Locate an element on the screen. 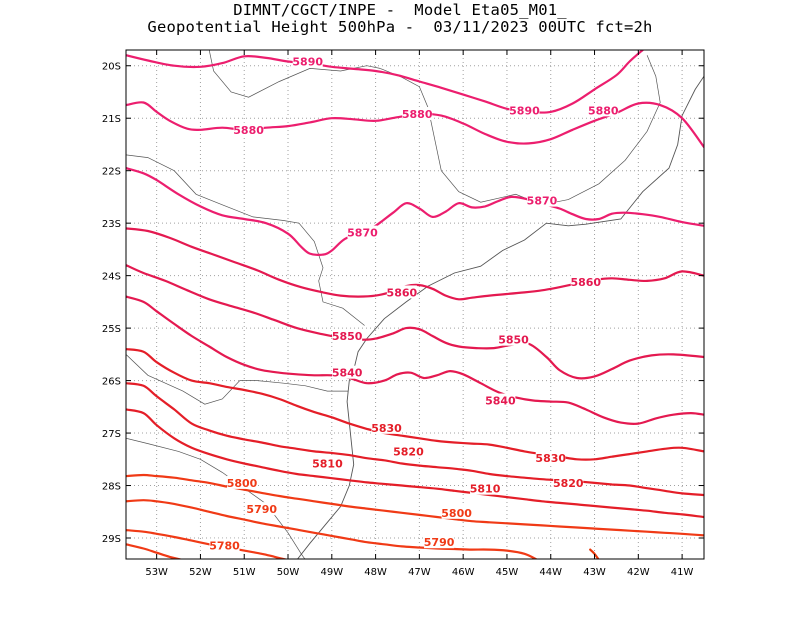  lat-tick-label: 27S is located at coordinates (111, 434).